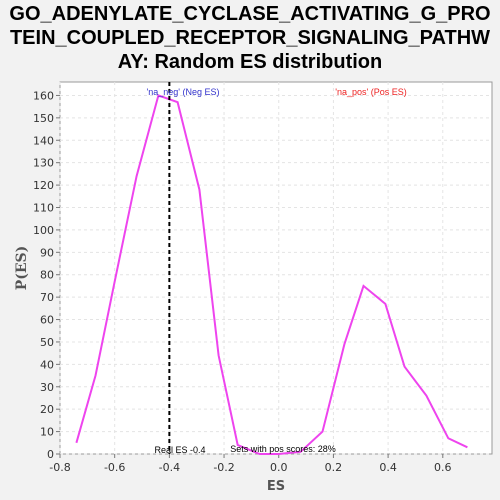 Image resolution: width=500 pixels, height=500 pixels. Describe the element at coordinates (47, 297) in the screenshot. I see `y-tick-label: 70` at that location.